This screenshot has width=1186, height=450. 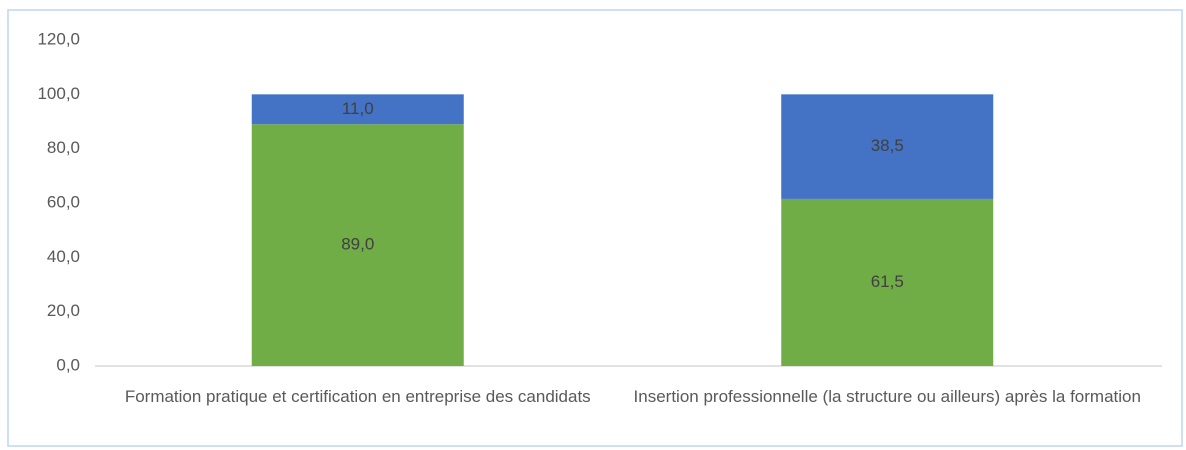 I want to click on data-label: 61,5, so click(x=887, y=281).